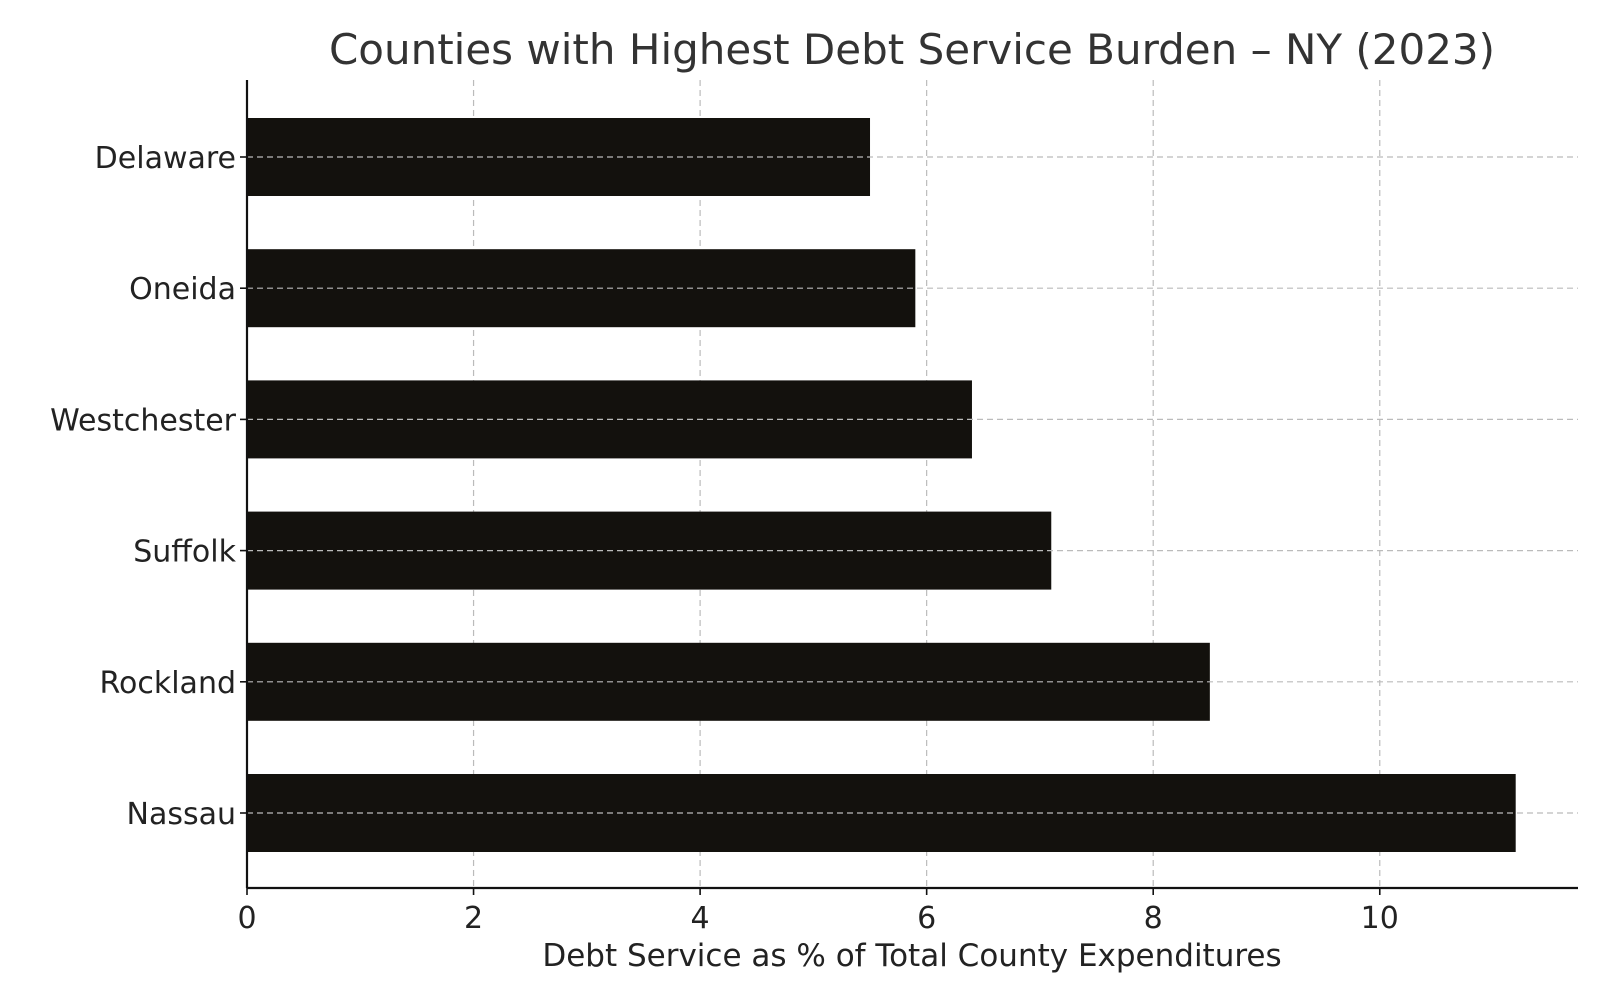 The width and height of the screenshot is (1600, 1000). What do you see at coordinates (1380, 918) in the screenshot?
I see `x-tick-label-10: 10` at bounding box center [1380, 918].